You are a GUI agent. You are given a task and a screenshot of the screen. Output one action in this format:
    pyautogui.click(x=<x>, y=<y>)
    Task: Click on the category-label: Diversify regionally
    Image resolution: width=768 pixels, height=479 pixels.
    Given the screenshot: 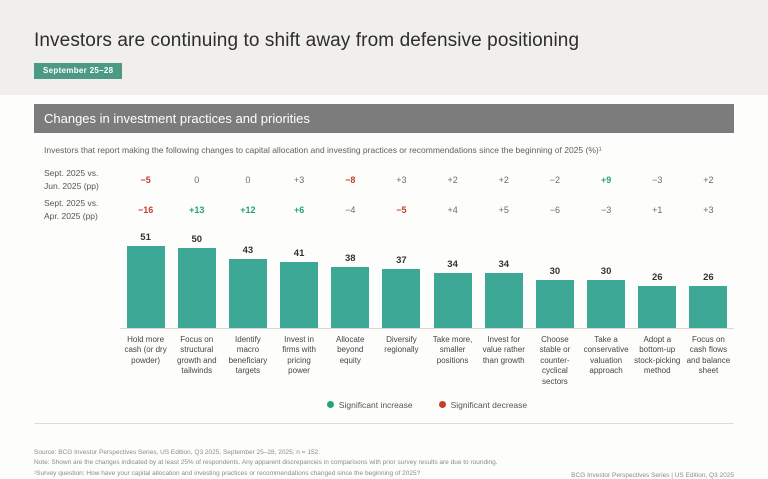 What is the action you would take?
    pyautogui.click(x=401, y=345)
    